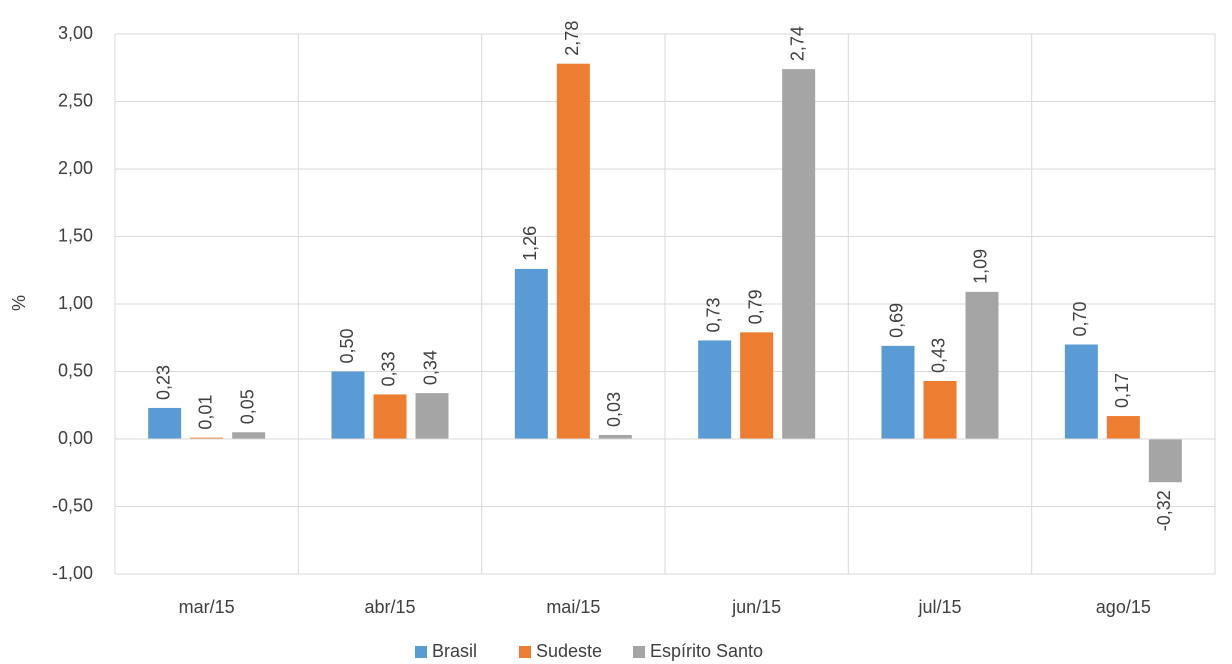  Describe the element at coordinates (389, 368) in the screenshot. I see `value-label: 0,33` at that location.